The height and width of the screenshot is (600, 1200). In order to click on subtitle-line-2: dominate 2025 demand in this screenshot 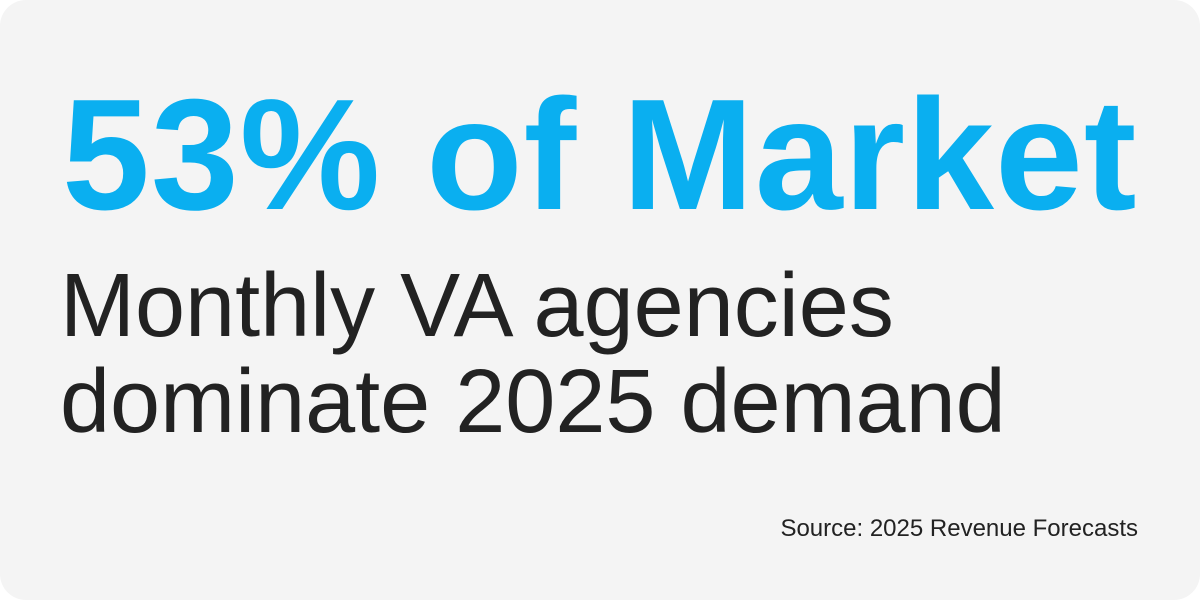, I will do `click(533, 402)`.